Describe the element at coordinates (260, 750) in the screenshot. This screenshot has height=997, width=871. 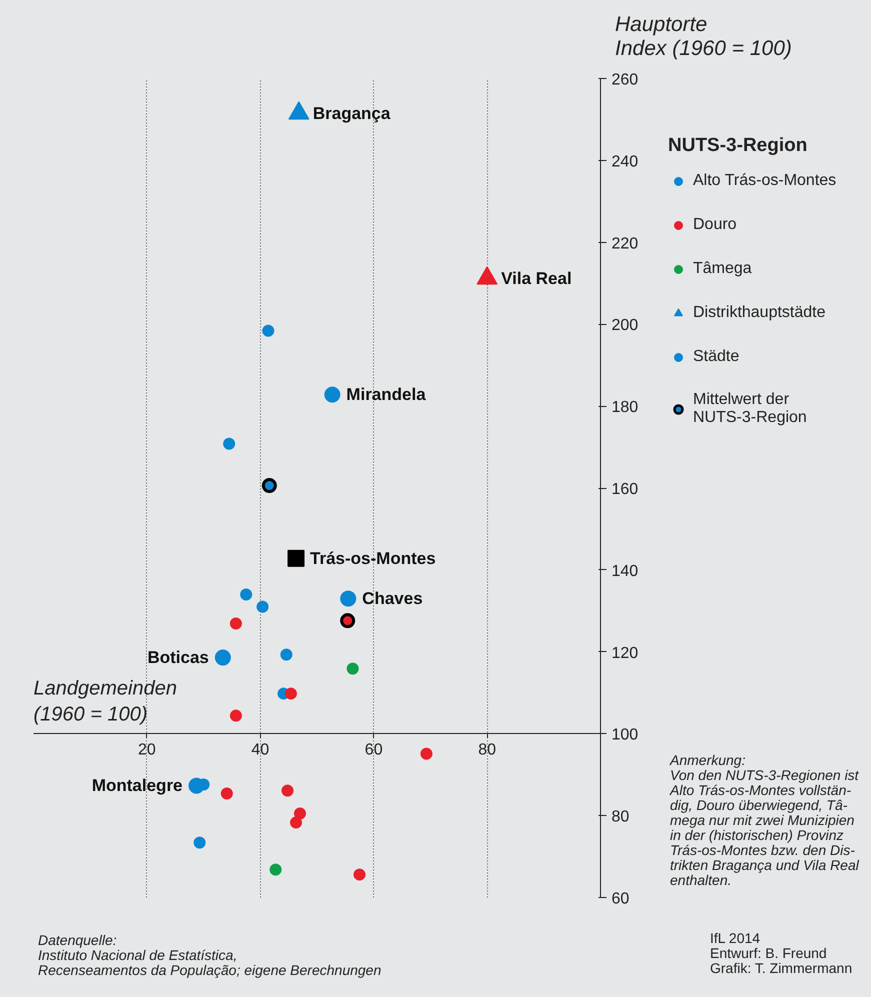
I see `x-tick-label: 40` at that location.